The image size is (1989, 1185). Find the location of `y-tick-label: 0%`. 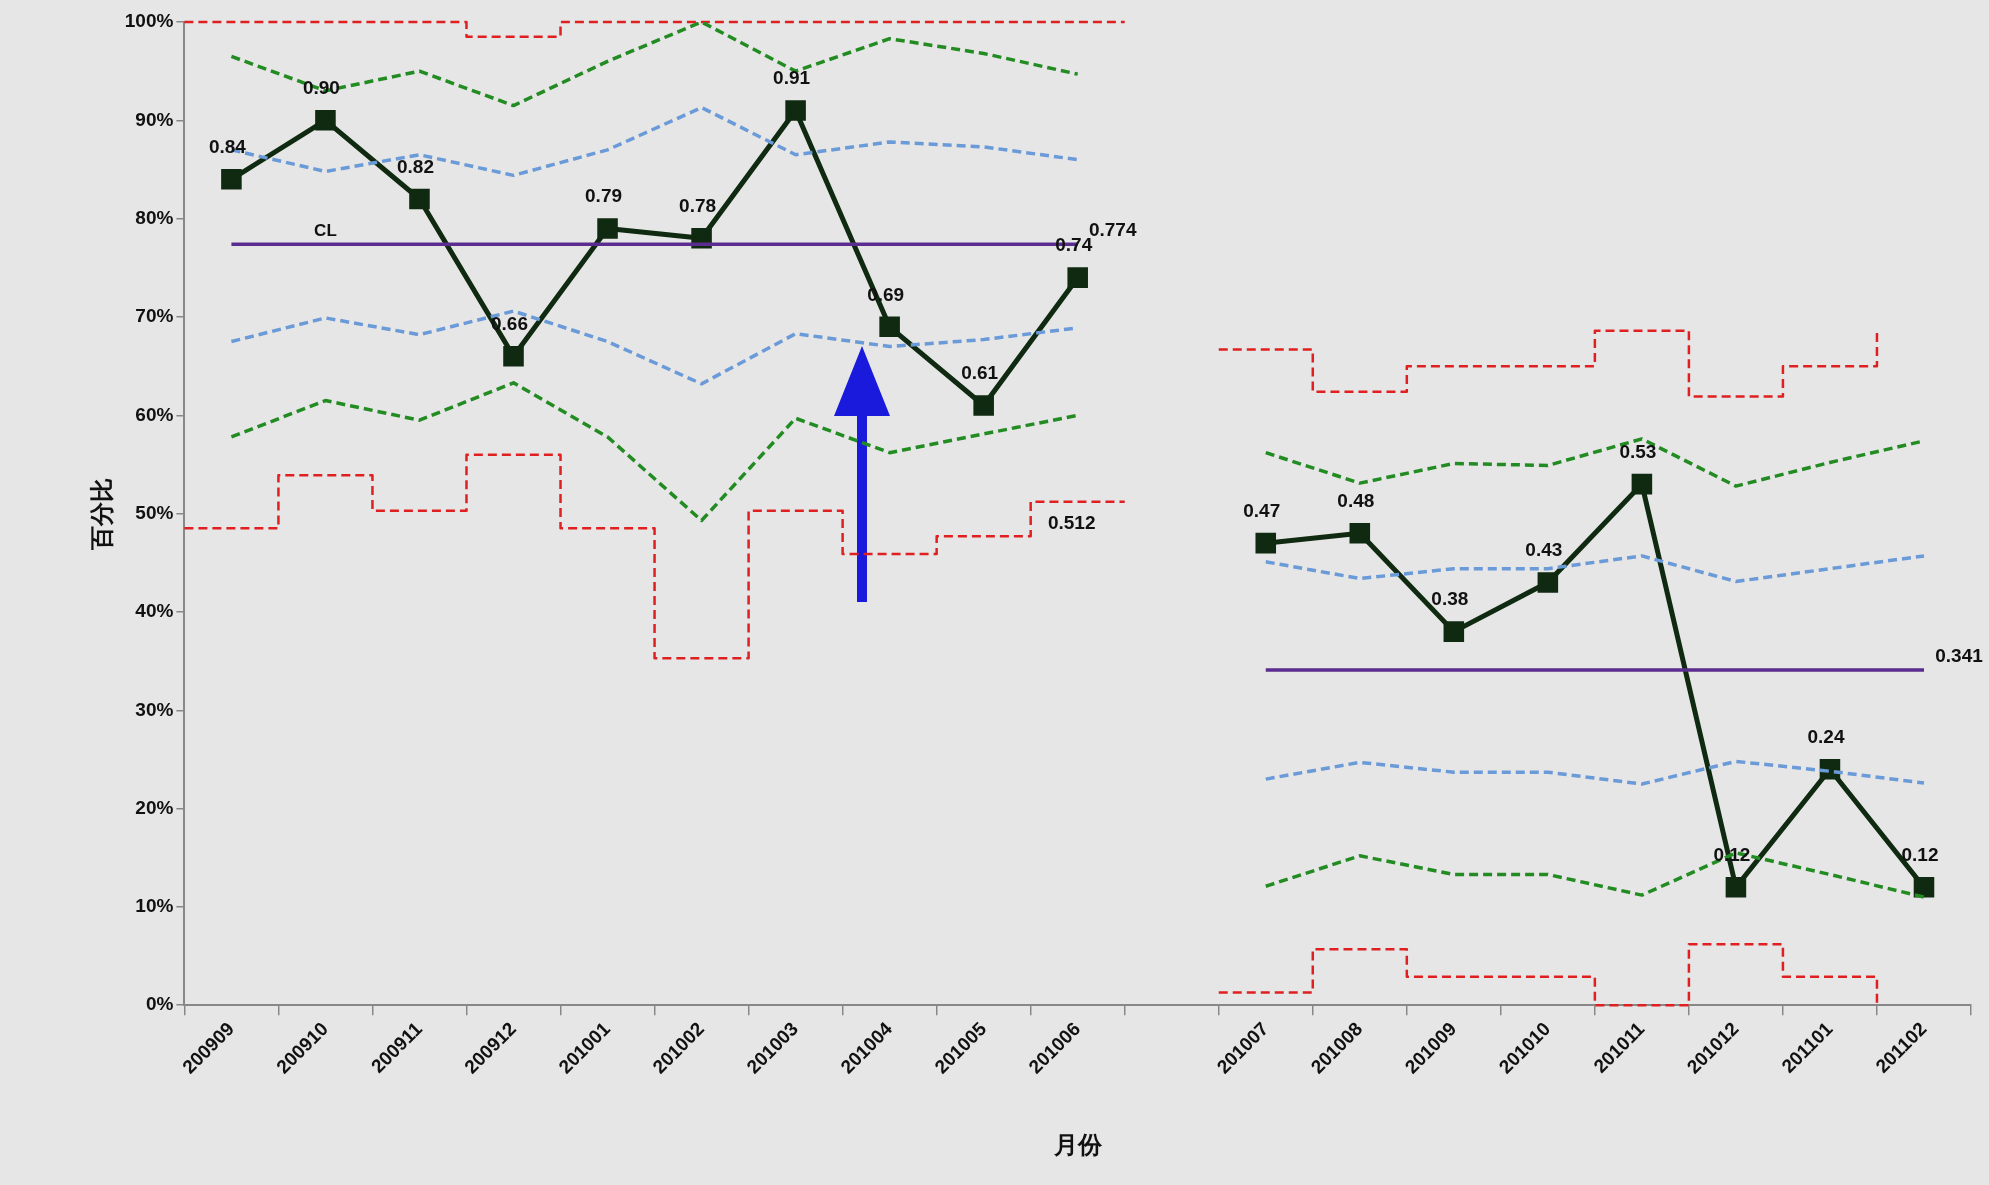

y-tick-label: 0% is located at coordinates (159, 1004).